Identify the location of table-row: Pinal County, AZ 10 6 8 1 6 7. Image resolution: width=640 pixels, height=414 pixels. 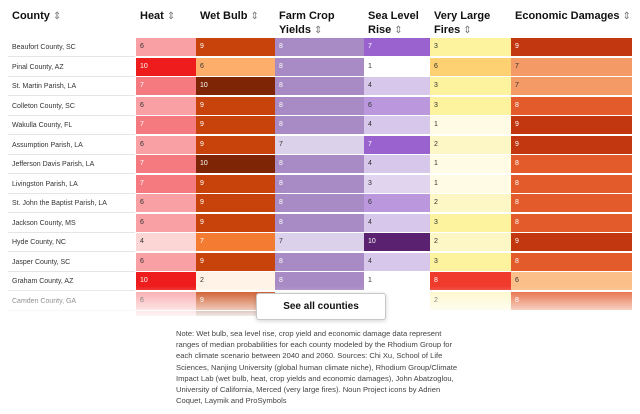
(320, 67).